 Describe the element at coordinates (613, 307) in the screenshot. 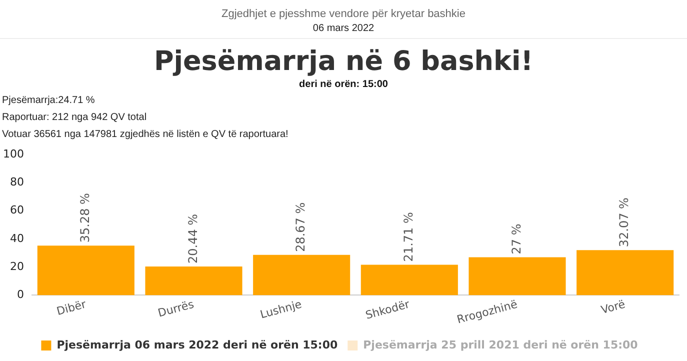

I see `x-tick-label: Vorë` at that location.